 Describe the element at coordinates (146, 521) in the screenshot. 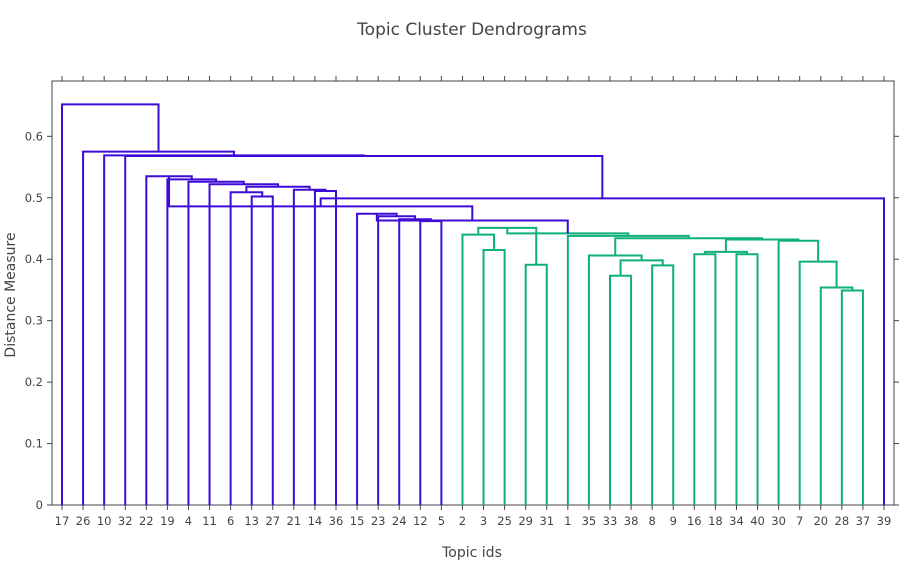

I see `x-tick-label: 22` at that location.